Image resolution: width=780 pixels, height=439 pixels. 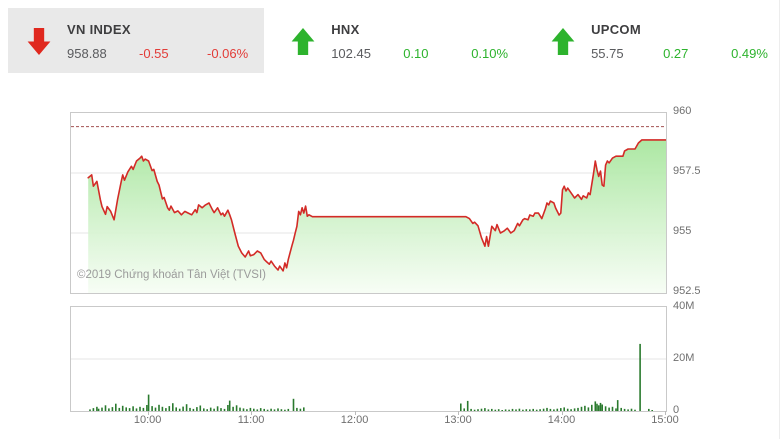 I want to click on index-info: UPCOM 55.75 0.27 0.49%, so click(x=679, y=41).